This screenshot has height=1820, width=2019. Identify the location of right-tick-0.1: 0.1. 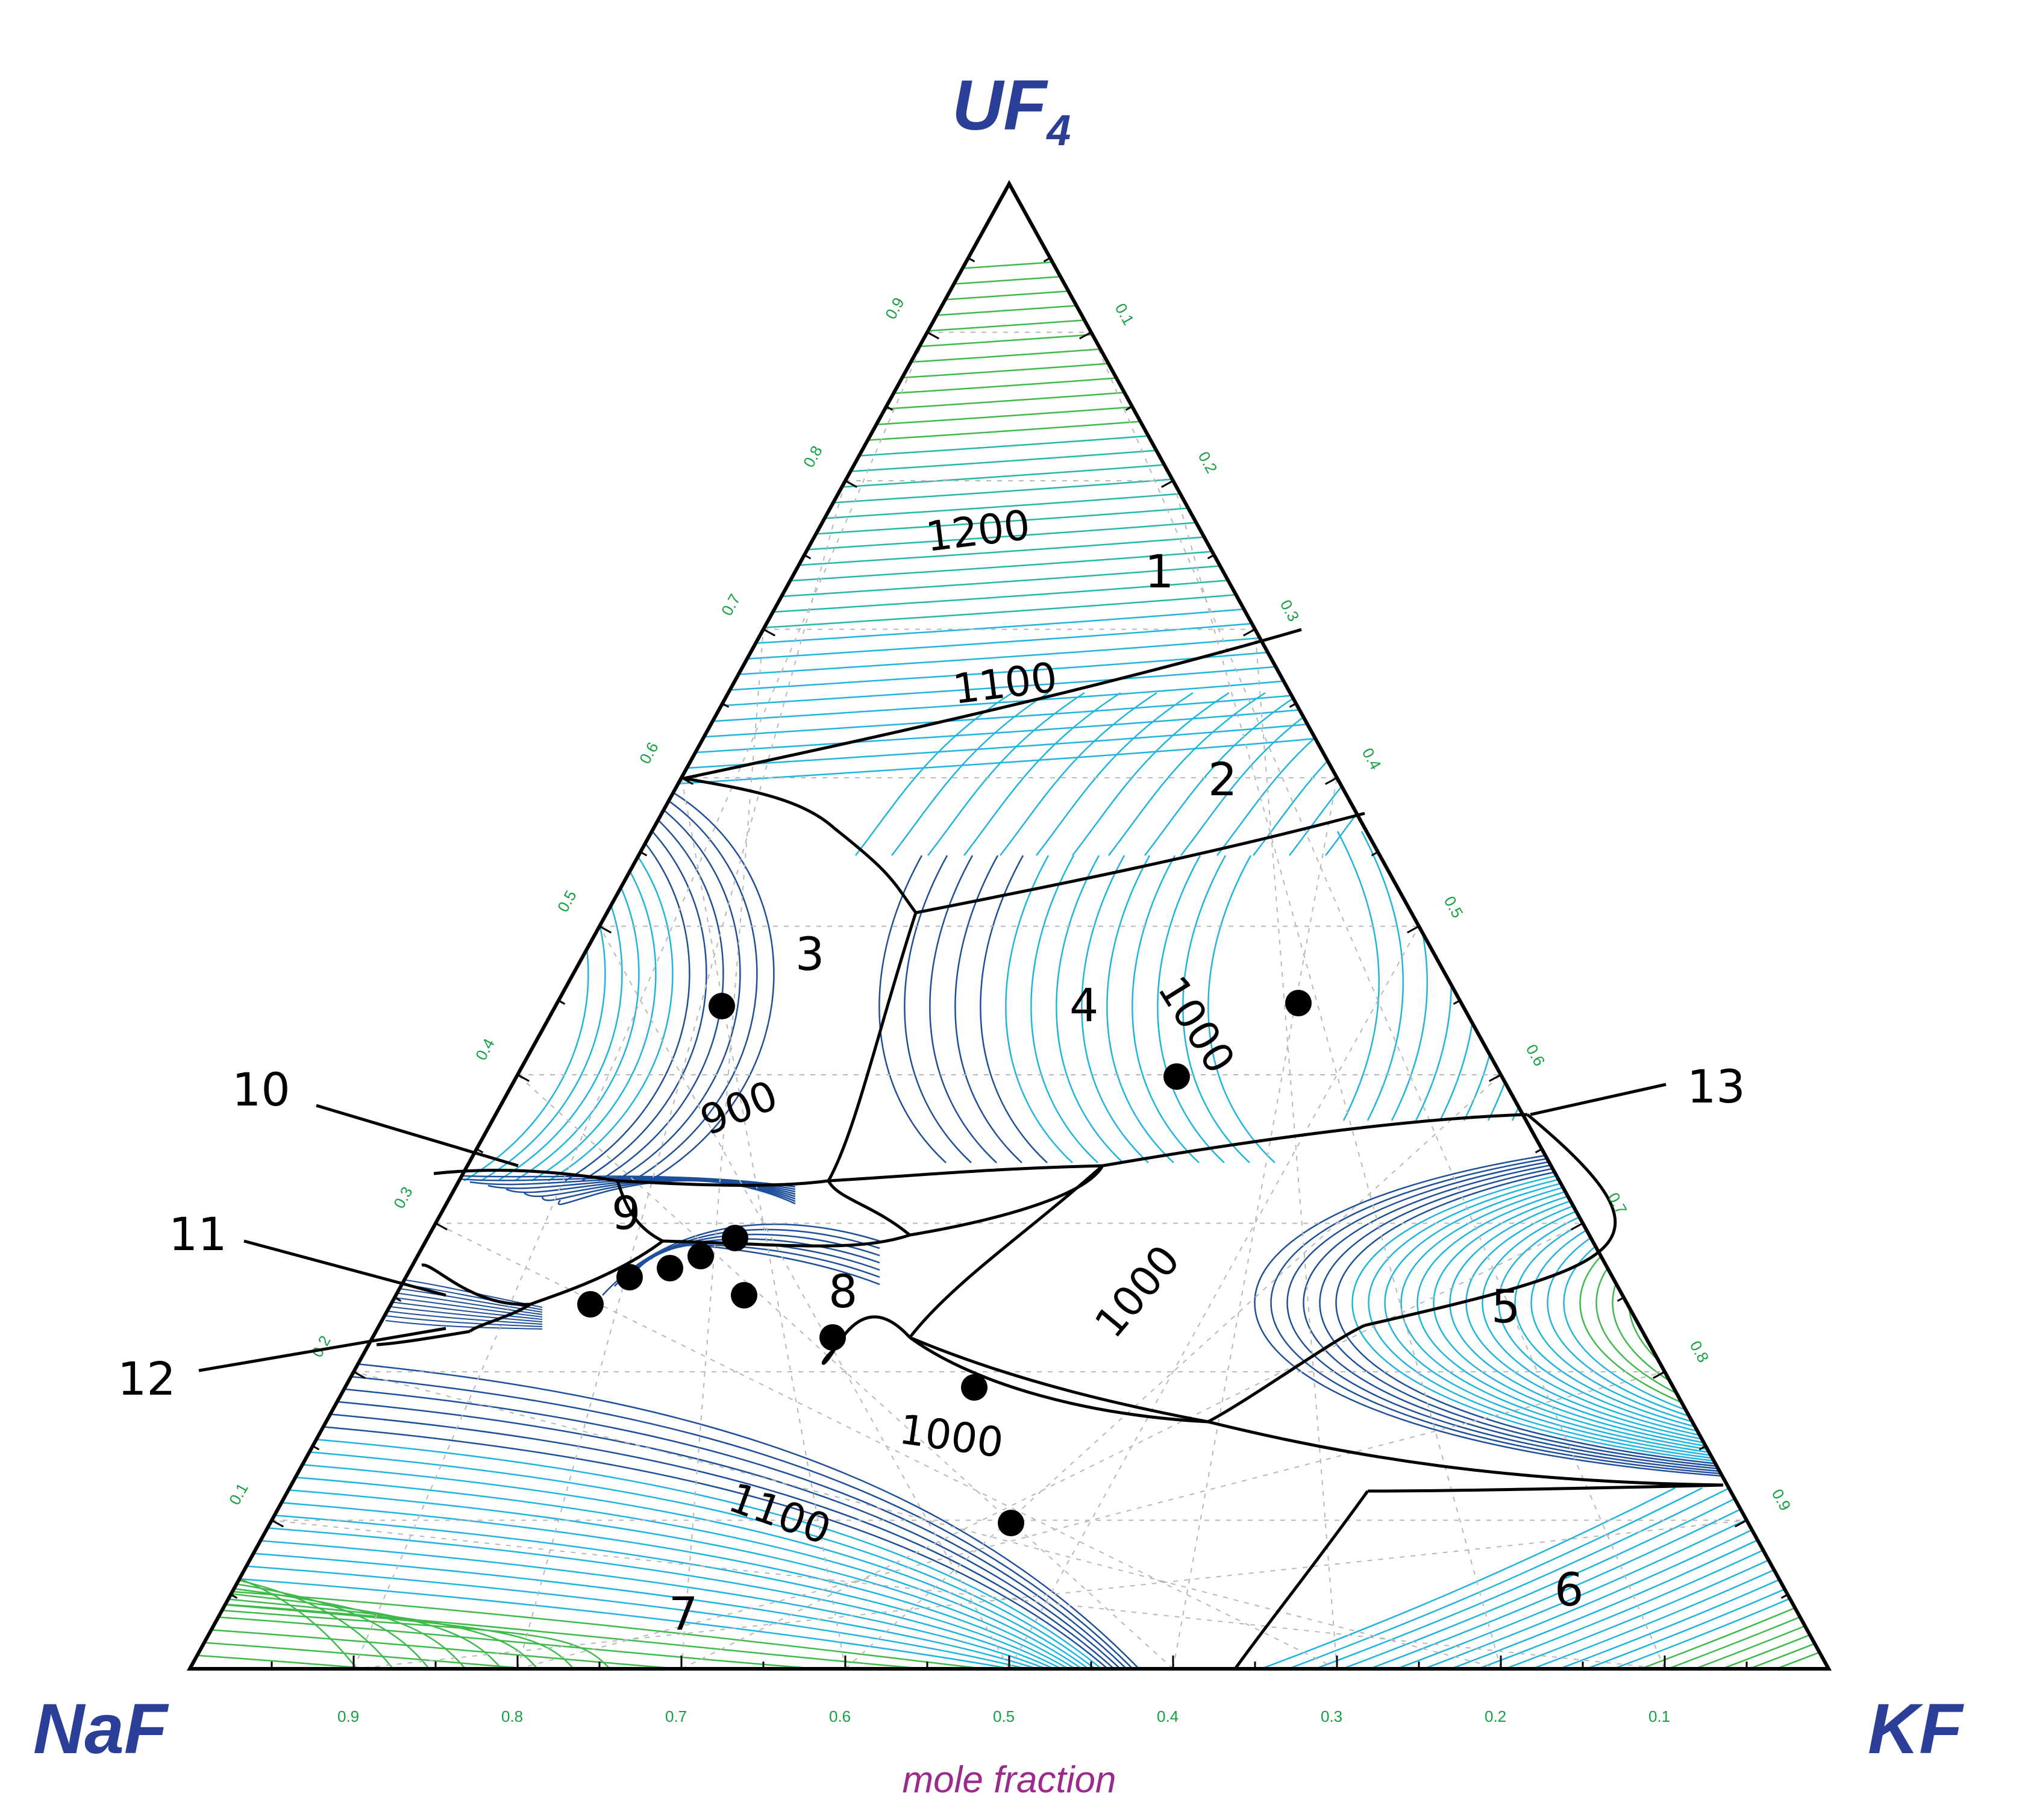
(1125, 314).